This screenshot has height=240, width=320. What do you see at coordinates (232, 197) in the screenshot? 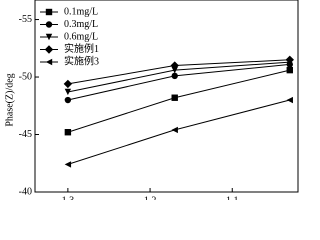
I see `x-tick-label: 1.1` at bounding box center [232, 197].